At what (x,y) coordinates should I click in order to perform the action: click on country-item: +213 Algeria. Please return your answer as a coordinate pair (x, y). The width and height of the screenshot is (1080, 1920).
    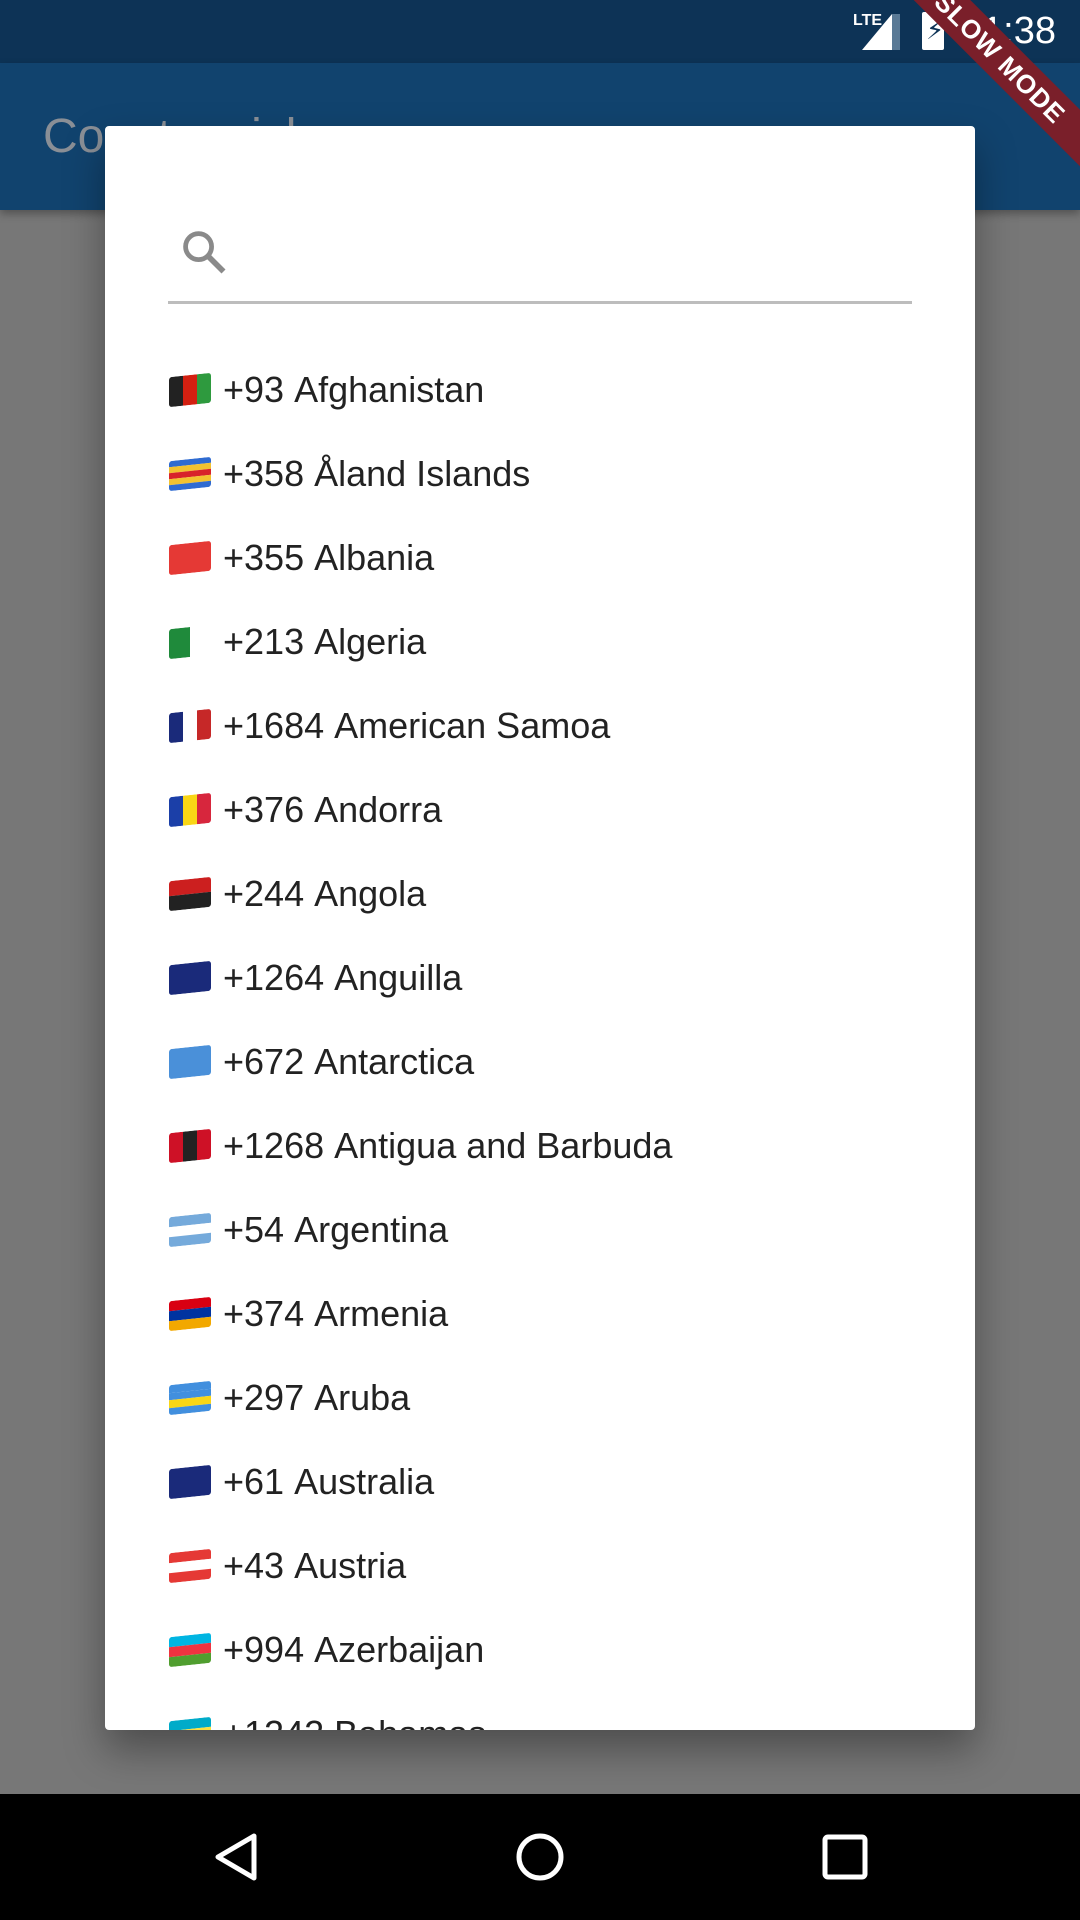
    Looking at the image, I should click on (559, 642).